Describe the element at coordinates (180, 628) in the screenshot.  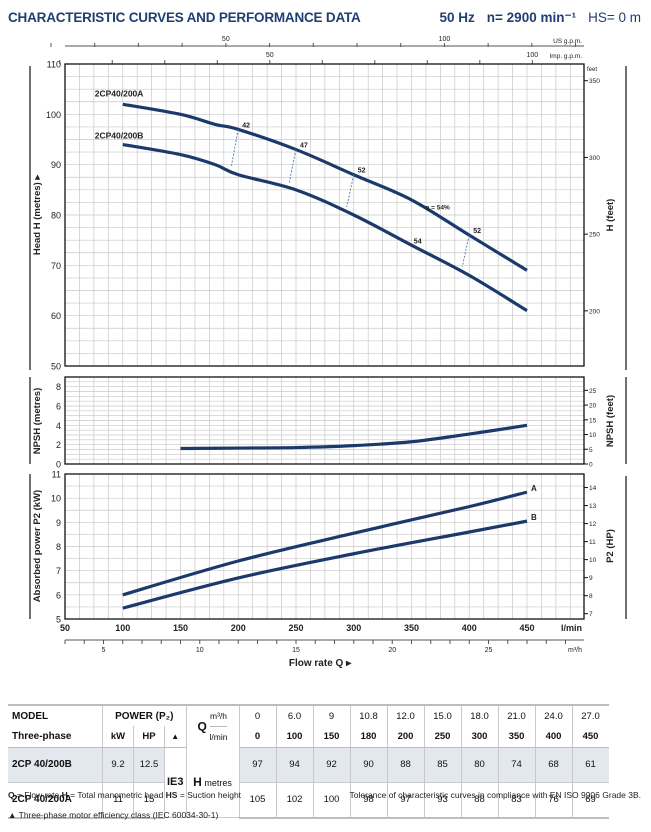
I see `x-tick-label: 150` at that location.